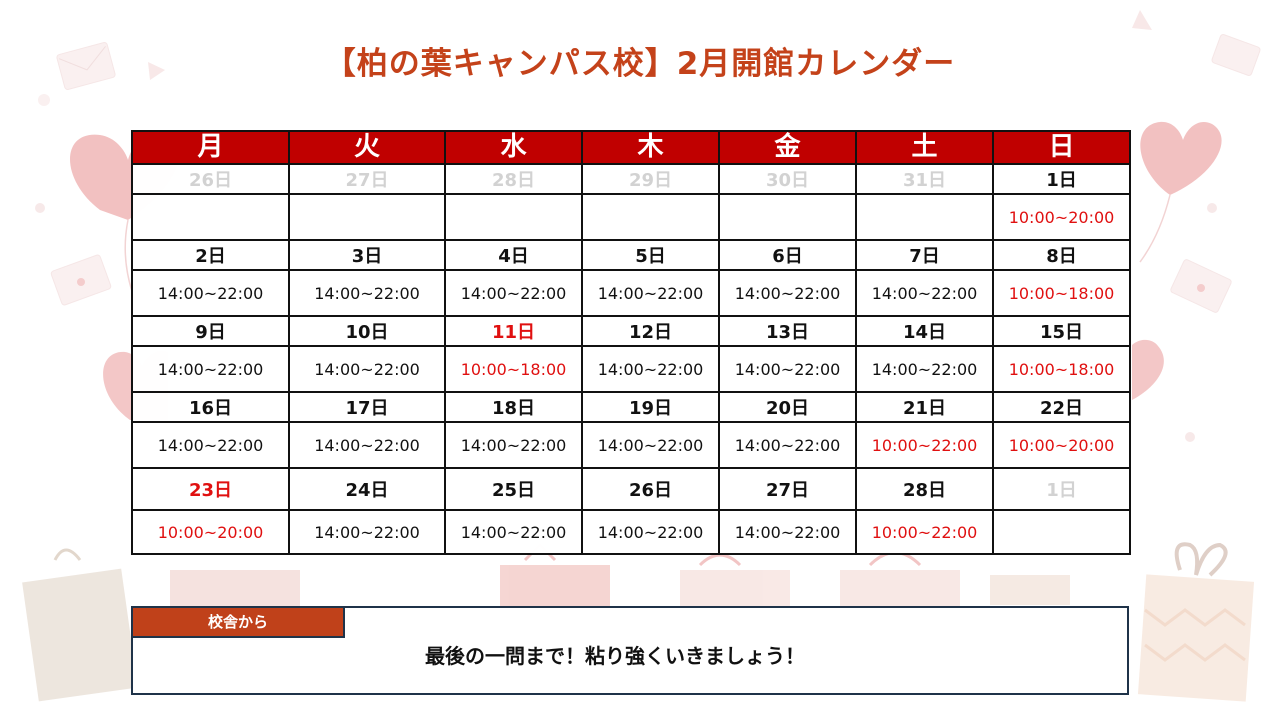 The width and height of the screenshot is (1280, 720). What do you see at coordinates (650, 407) in the screenshot?
I see `date-cell: 19日` at bounding box center [650, 407].